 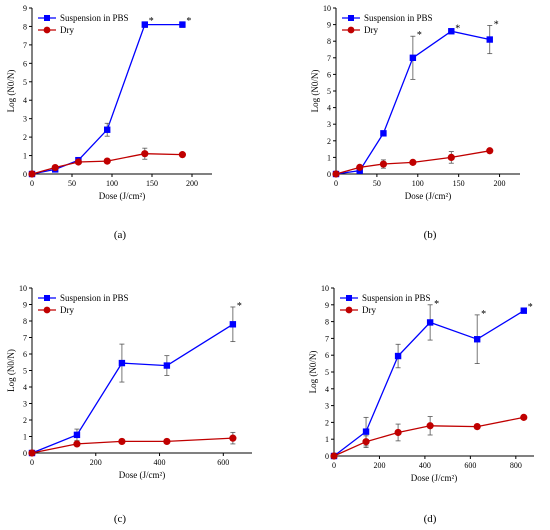 I want to click on x-tick-label: 800, so click(x=516, y=465).